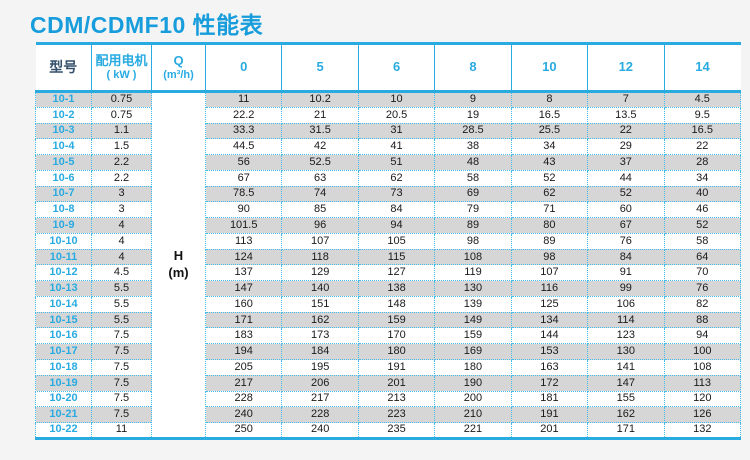 The width and height of the screenshot is (750, 460). What do you see at coordinates (388, 131) in the screenshot?
I see `table-row: 10-3 1.1 33.3 31.5 31 28.5 25.5 22 16.5` at bounding box center [388, 131].